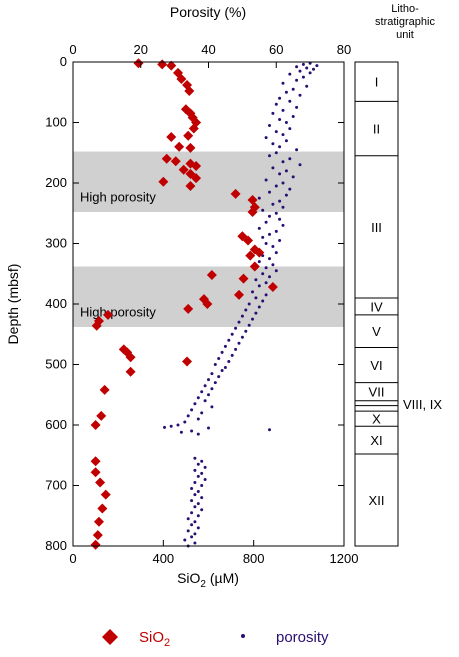  What do you see at coordinates (203, 584) in the screenshot?
I see `bottom-axis-title-sub: 2` at bounding box center [203, 584].